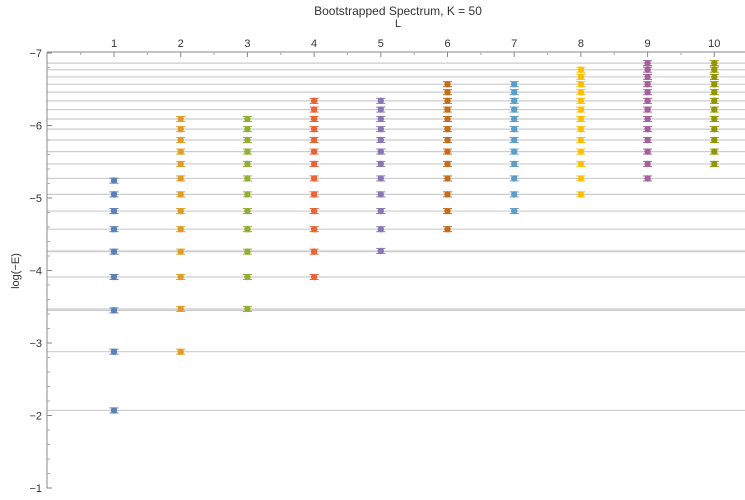 This screenshot has height=500, width=745. What do you see at coordinates (714, 44) in the screenshot?
I see `x-tick-label: 10` at bounding box center [714, 44].